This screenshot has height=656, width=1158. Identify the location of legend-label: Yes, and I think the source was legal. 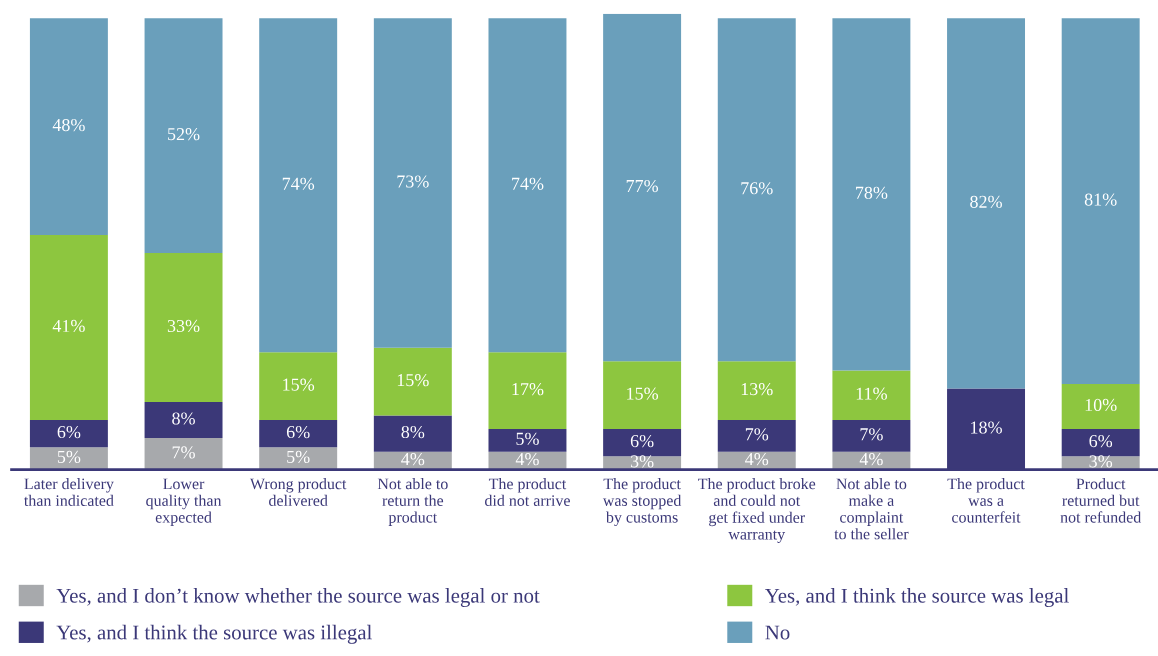
(917, 598).